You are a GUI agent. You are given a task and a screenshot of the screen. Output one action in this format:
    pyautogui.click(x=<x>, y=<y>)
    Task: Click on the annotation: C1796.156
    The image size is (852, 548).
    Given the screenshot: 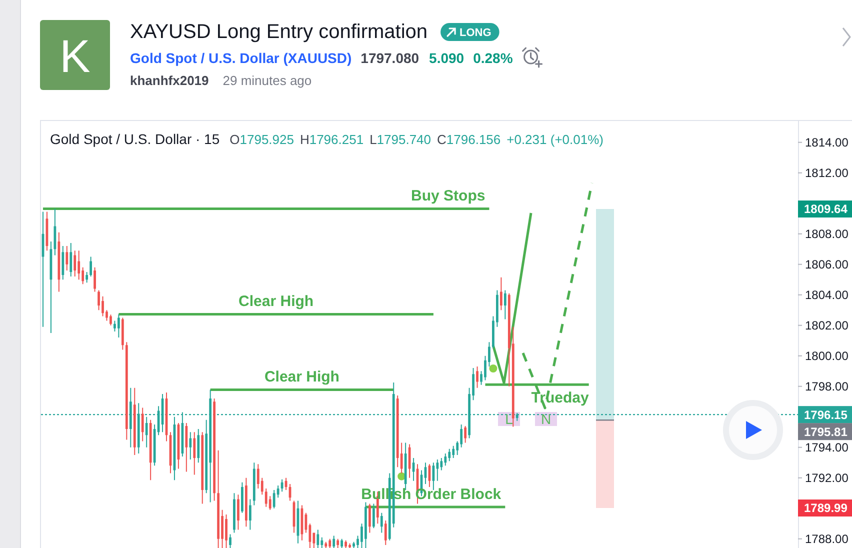 What is the action you would take?
    pyautogui.click(x=469, y=139)
    